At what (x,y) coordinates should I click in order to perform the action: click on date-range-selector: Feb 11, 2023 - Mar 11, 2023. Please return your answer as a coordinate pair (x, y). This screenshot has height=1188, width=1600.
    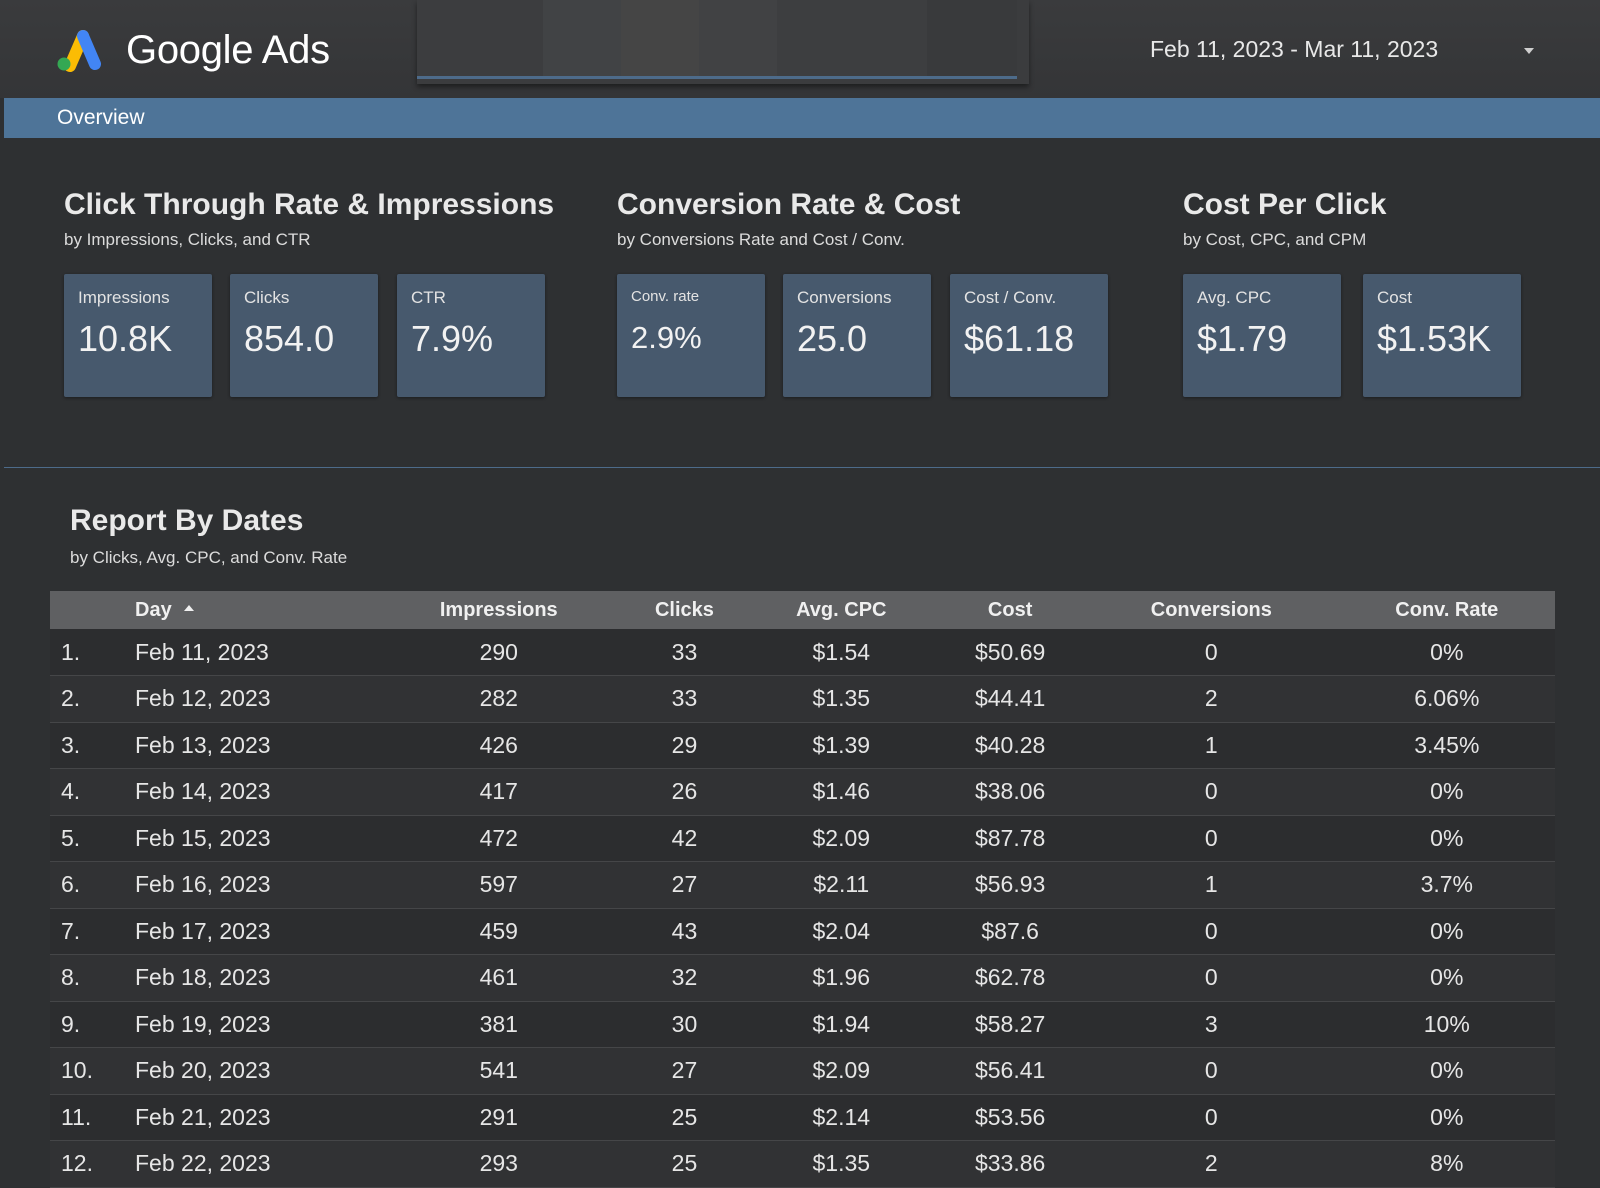
    Looking at the image, I should click on (1294, 49).